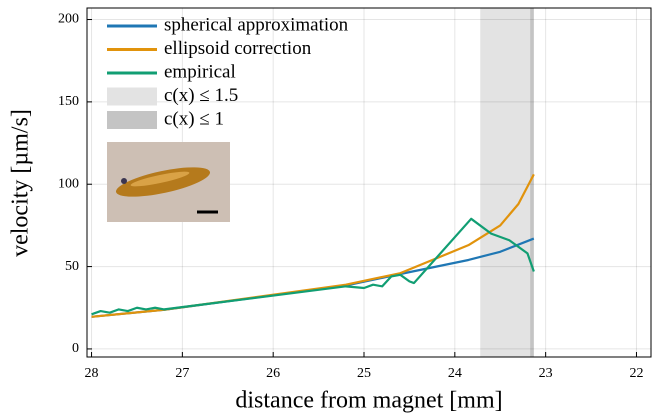 The image size is (653, 417). I want to click on y-tick-label: 150, so click(68, 101).